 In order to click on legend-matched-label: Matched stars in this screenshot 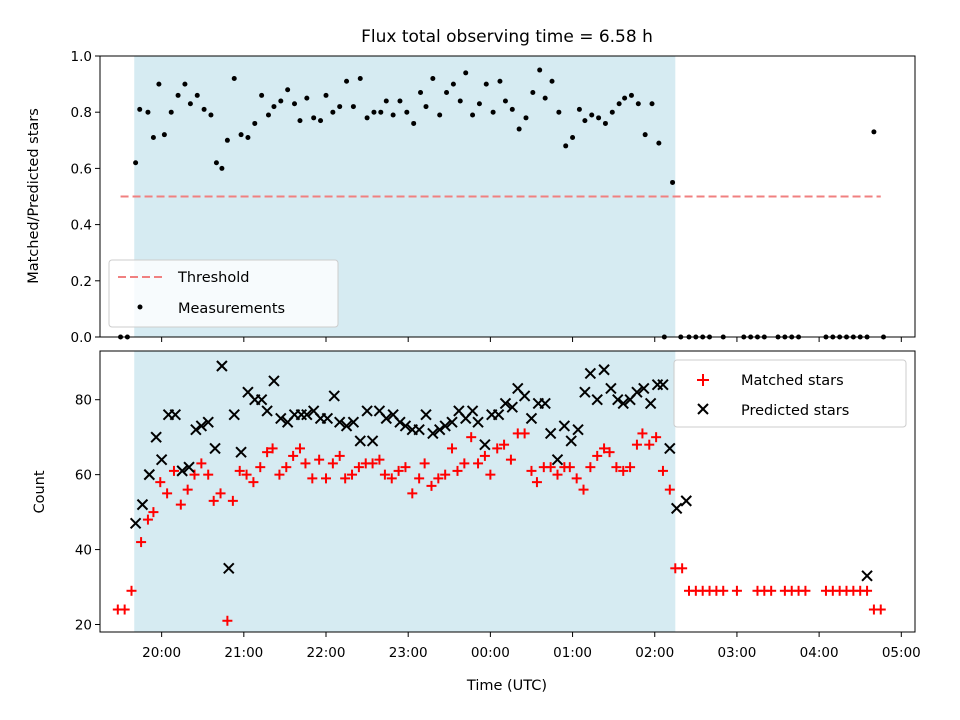, I will do `click(792, 381)`.